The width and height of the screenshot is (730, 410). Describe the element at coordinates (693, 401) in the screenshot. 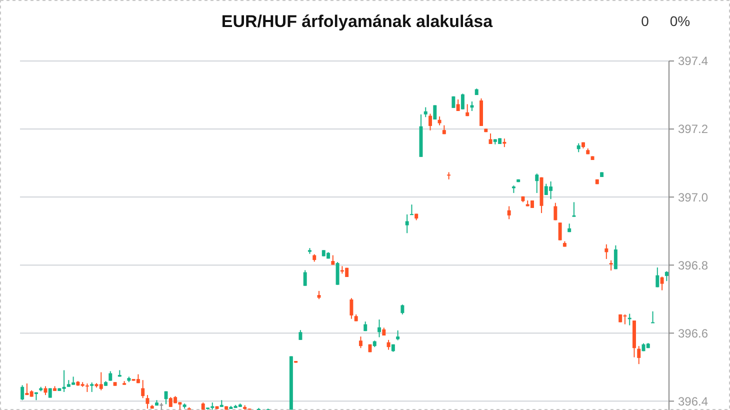

I see `y-tick-label: 396.4` at that location.